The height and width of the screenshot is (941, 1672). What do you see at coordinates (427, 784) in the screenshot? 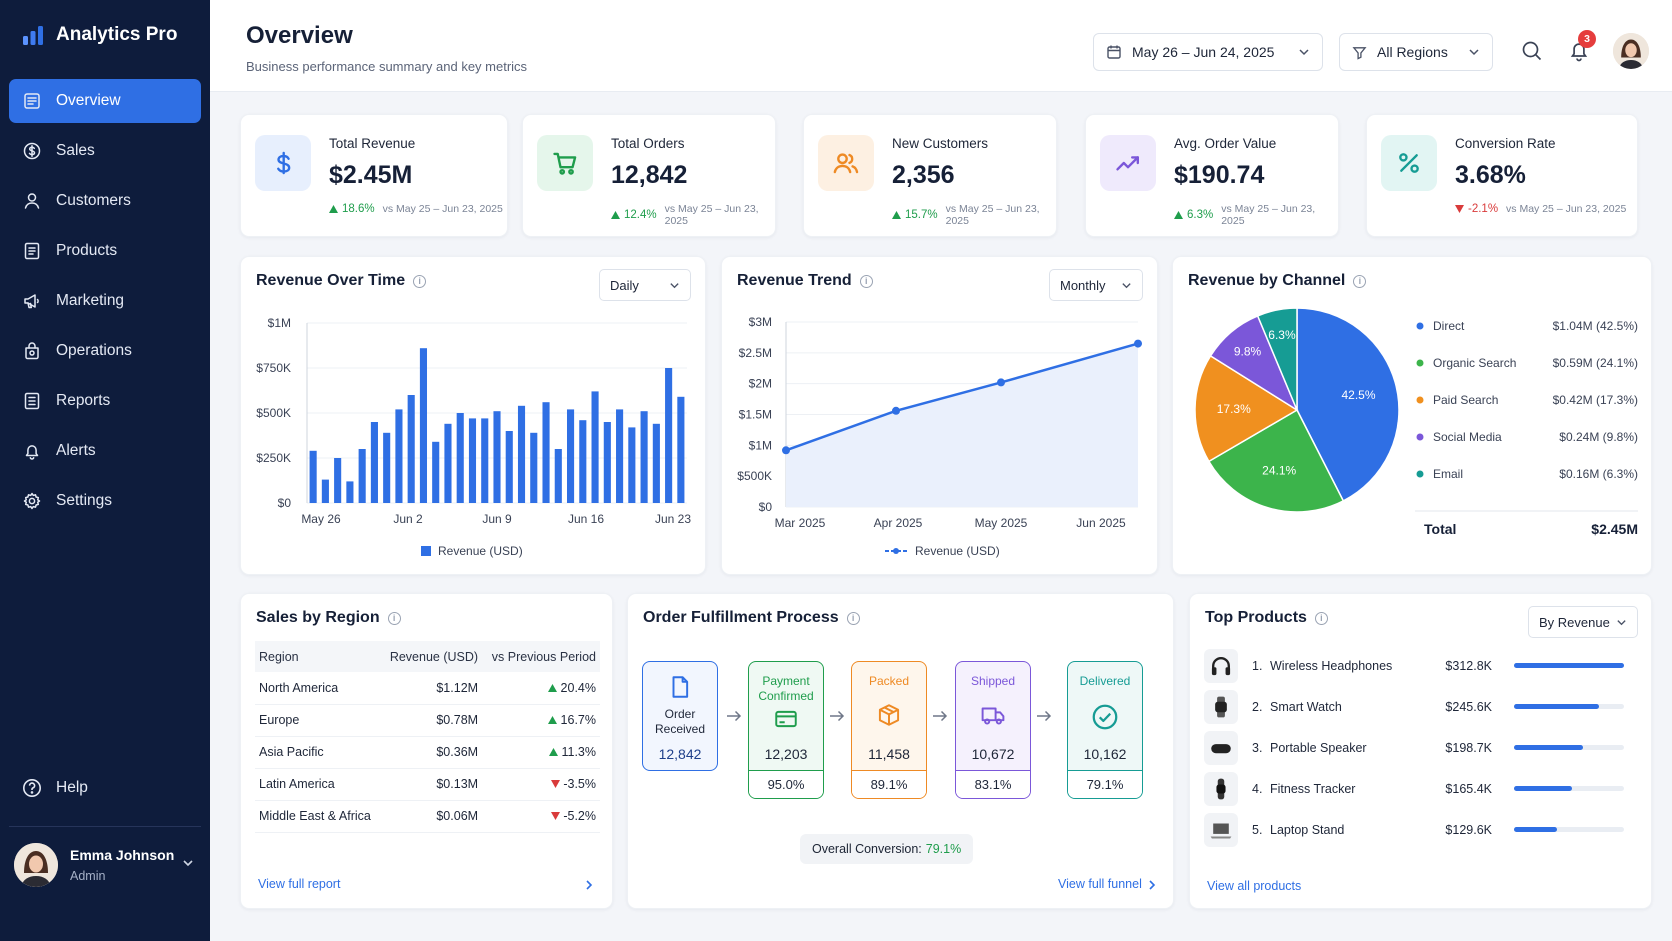
I see `table-row: Latin America $0.13M -3.5%` at bounding box center [427, 784].